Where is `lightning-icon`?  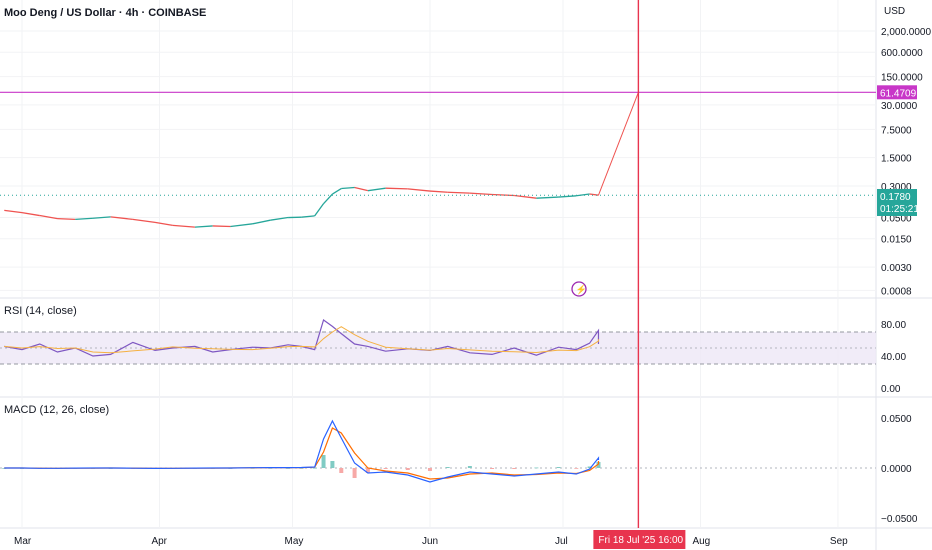
lightning-icon is located at coordinates (579, 289).